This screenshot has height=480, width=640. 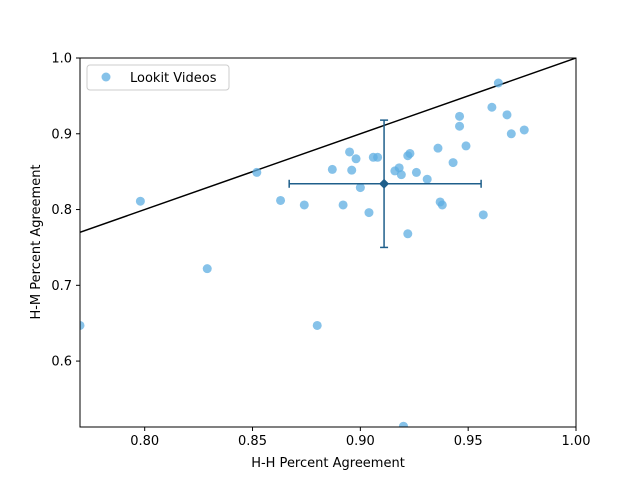 What do you see at coordinates (61, 210) in the screenshot?
I see `y-tick-label: 0.8` at bounding box center [61, 210].